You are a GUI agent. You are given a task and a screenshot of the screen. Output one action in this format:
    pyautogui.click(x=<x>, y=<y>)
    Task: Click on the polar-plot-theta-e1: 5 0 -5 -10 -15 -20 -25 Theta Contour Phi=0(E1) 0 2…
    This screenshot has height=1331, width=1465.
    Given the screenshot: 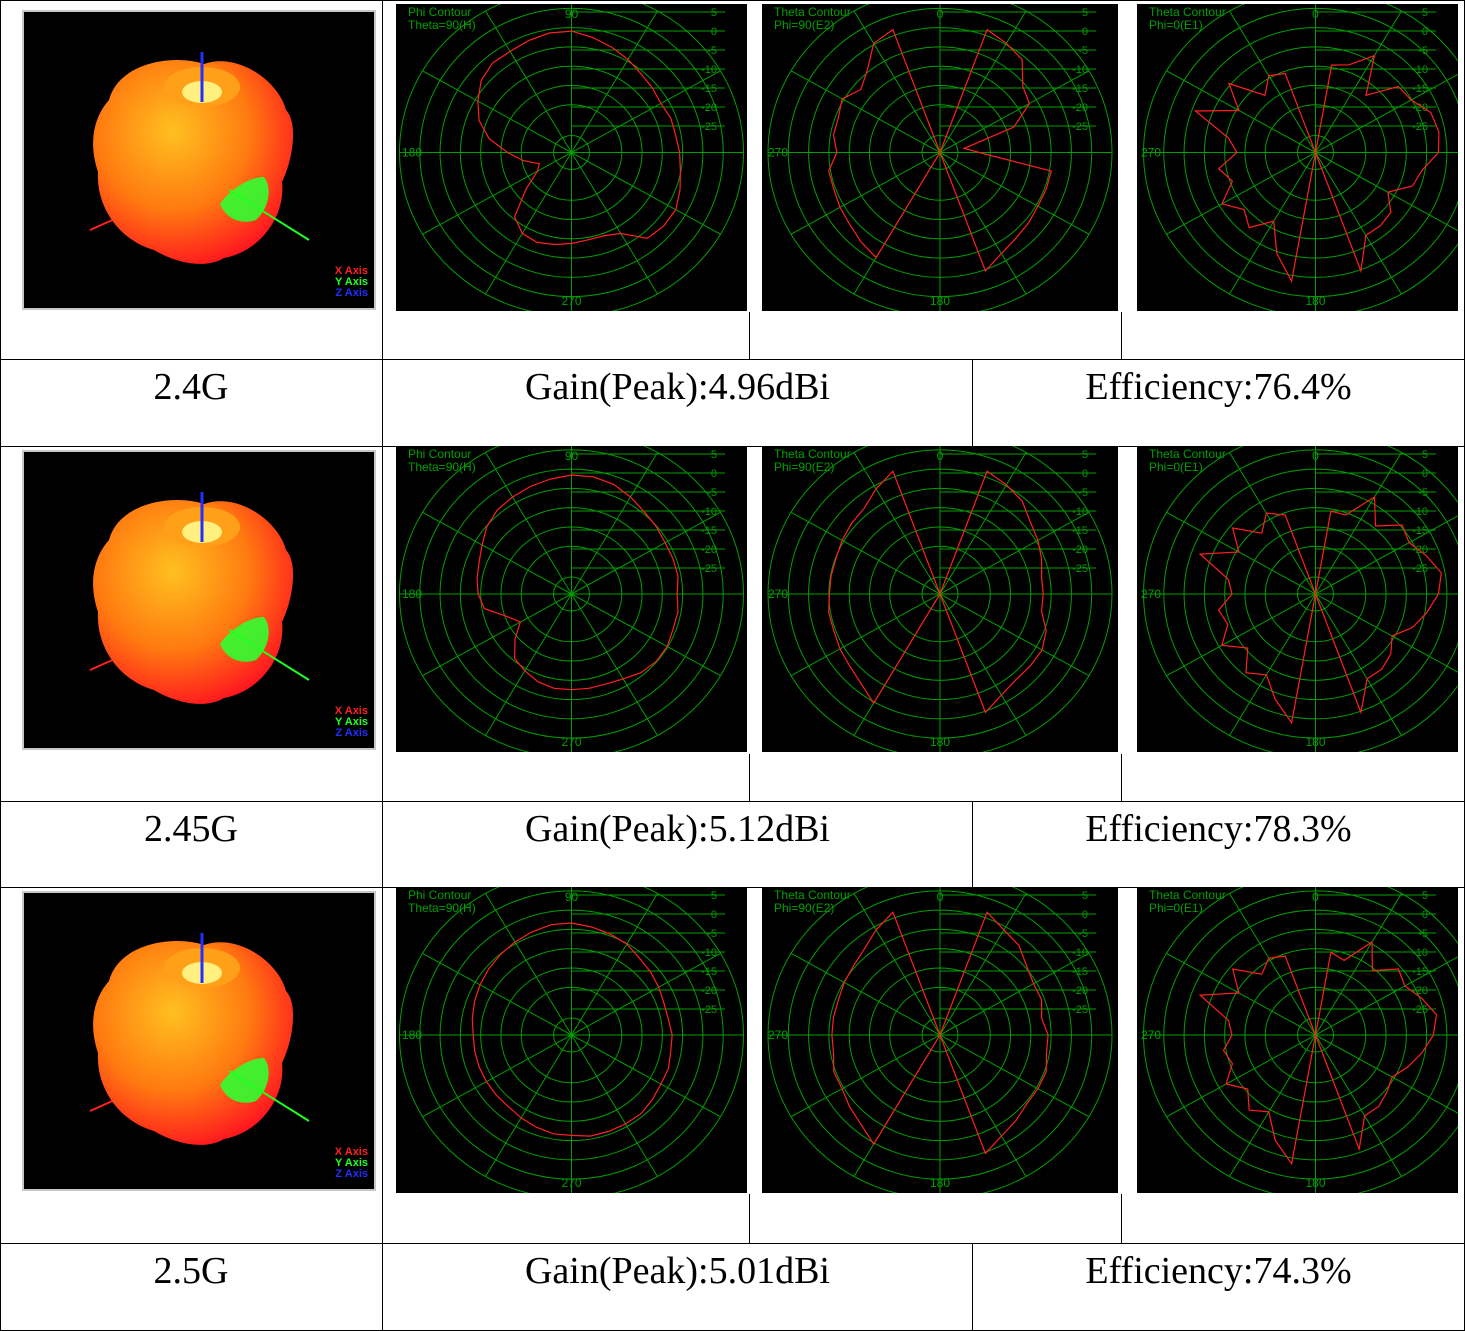 What is the action you would take?
    pyautogui.click(x=1301, y=158)
    